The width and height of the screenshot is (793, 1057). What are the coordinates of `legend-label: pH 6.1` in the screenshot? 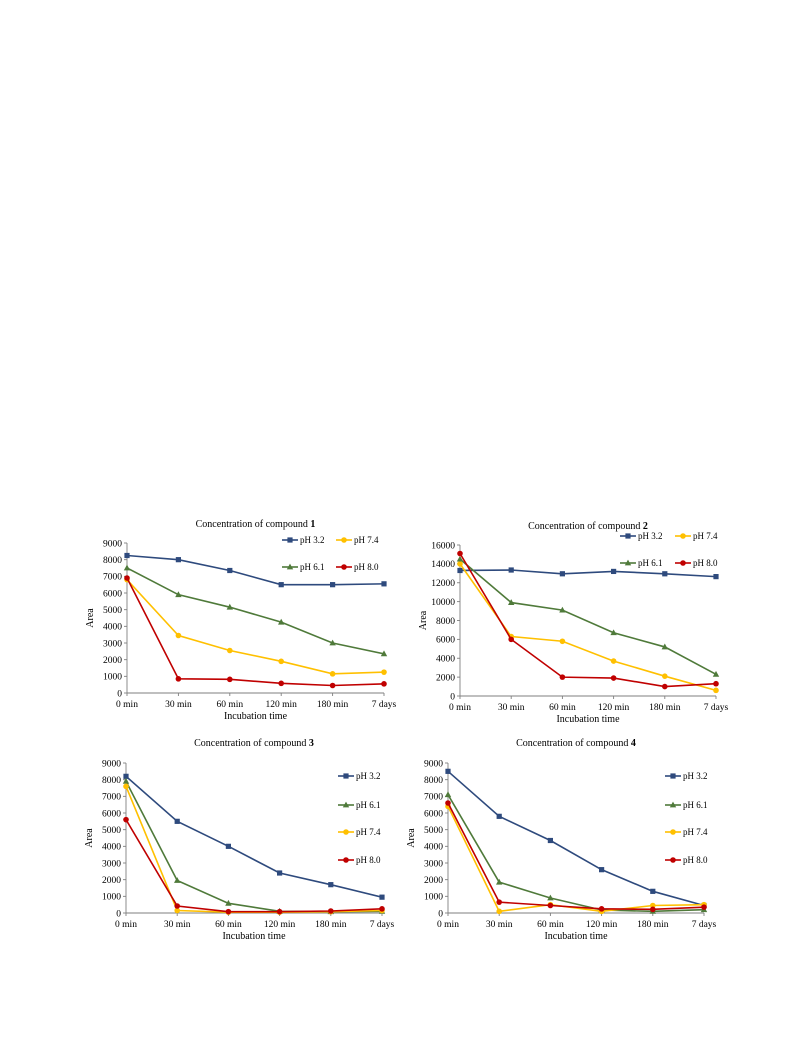 It's located at (368, 805).